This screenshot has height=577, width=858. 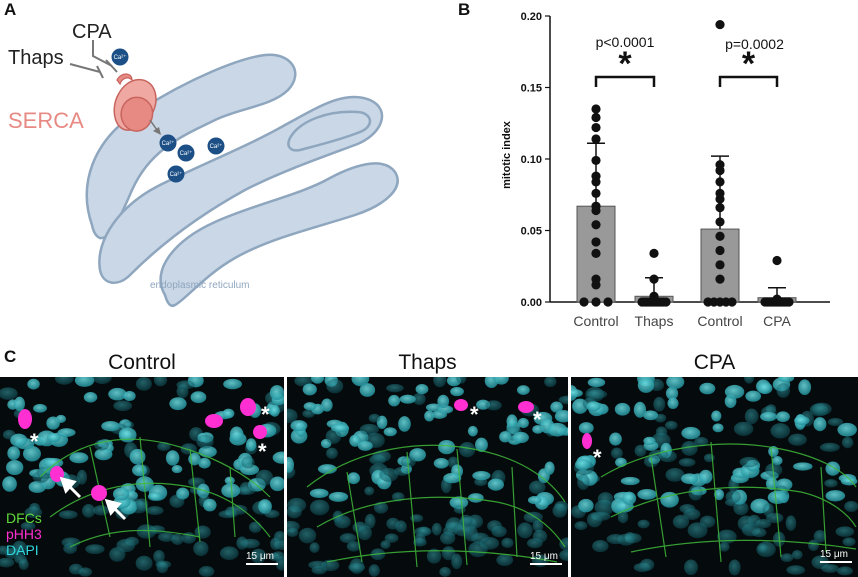 What do you see at coordinates (531, 17) in the screenshot?
I see `y-tick-label: 0.20` at bounding box center [531, 17].